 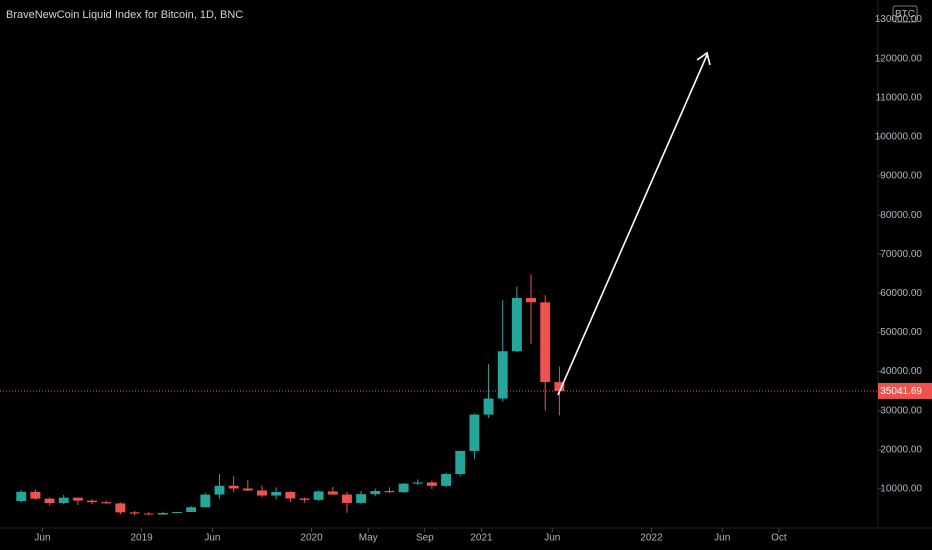 What do you see at coordinates (901, 176) in the screenshot?
I see `y-tick-label: 90000.00` at bounding box center [901, 176].